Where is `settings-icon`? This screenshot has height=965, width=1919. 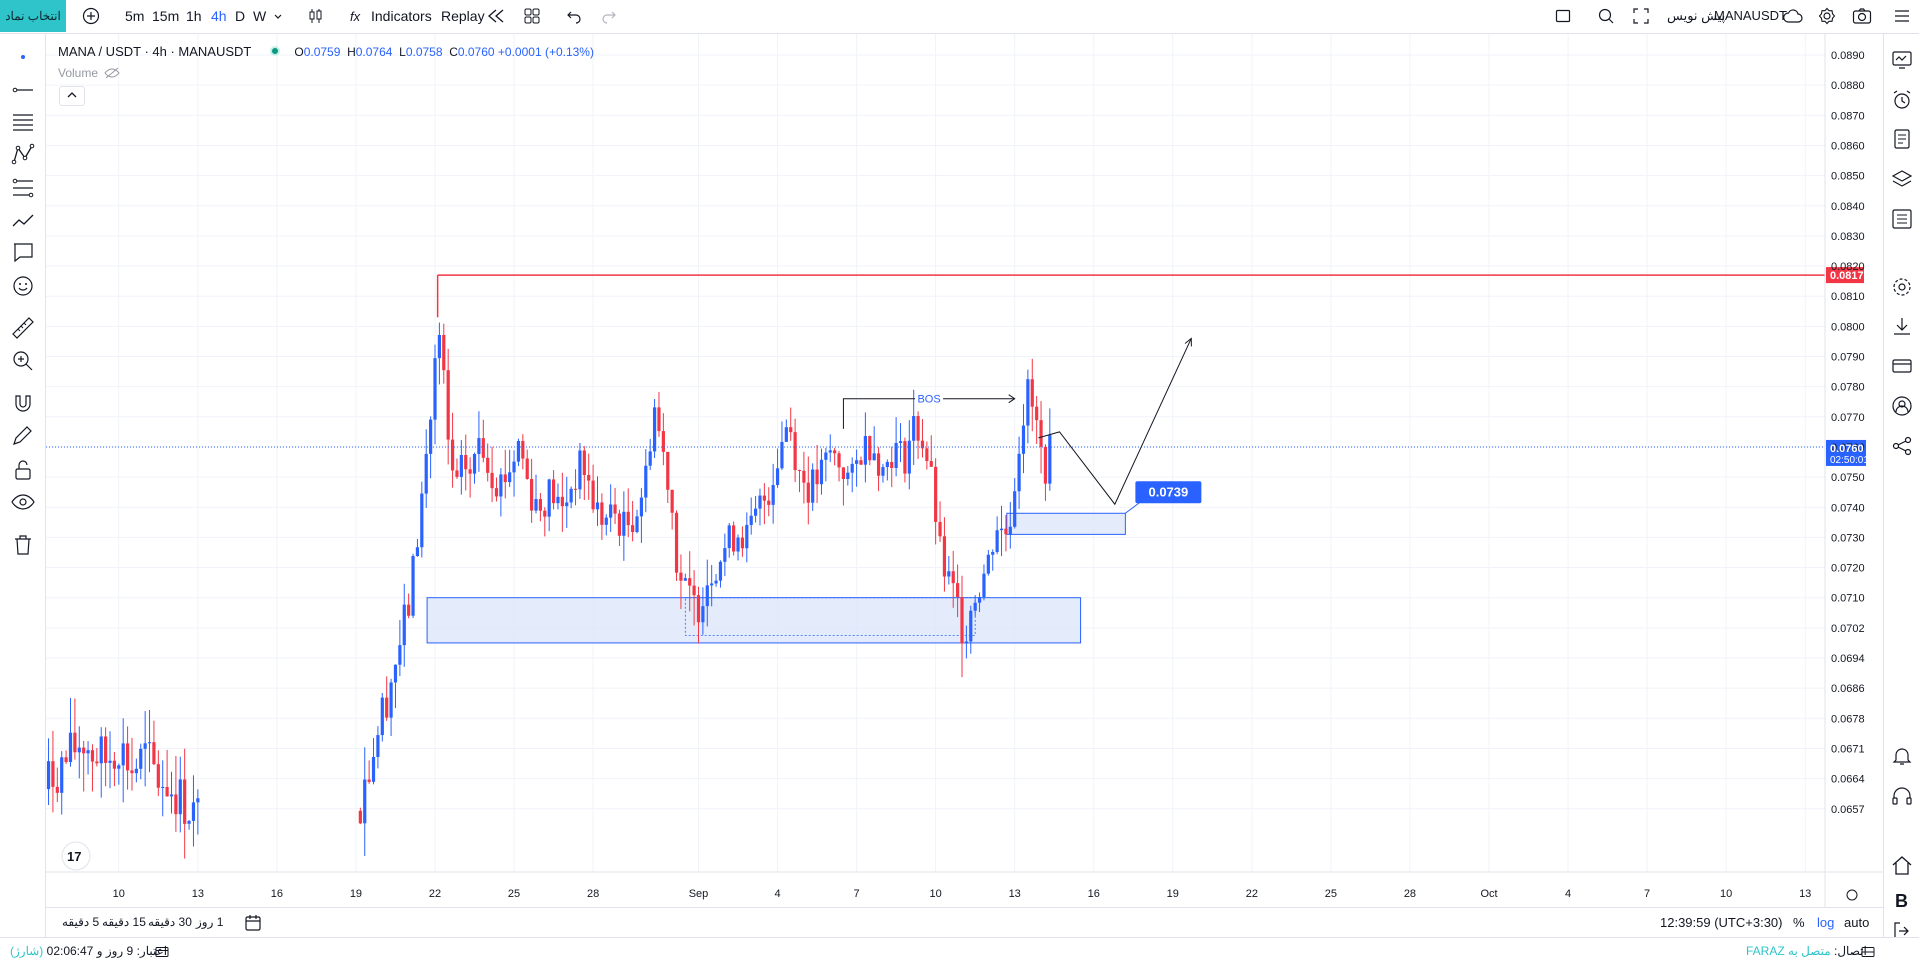 settings-icon is located at coordinates (1827, 16).